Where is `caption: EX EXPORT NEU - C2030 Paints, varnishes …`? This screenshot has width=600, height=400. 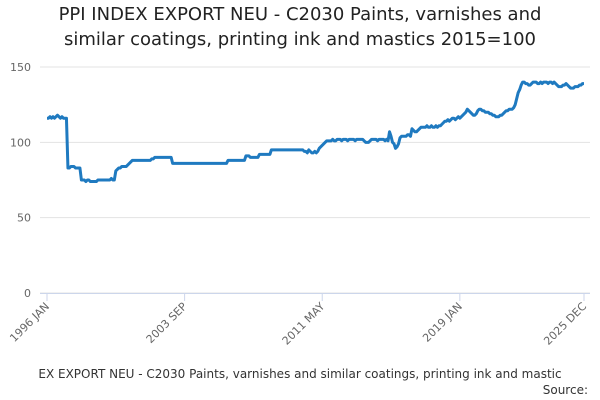 caption: EX EXPORT NEU - C2030 Paints, varnishes … is located at coordinates (299, 374).